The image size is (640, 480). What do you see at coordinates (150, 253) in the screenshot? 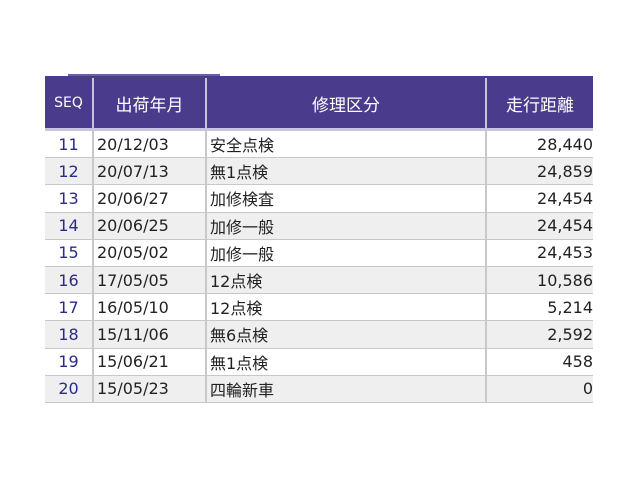
I see `ship-date-cell: 20/05/02` at bounding box center [150, 253].